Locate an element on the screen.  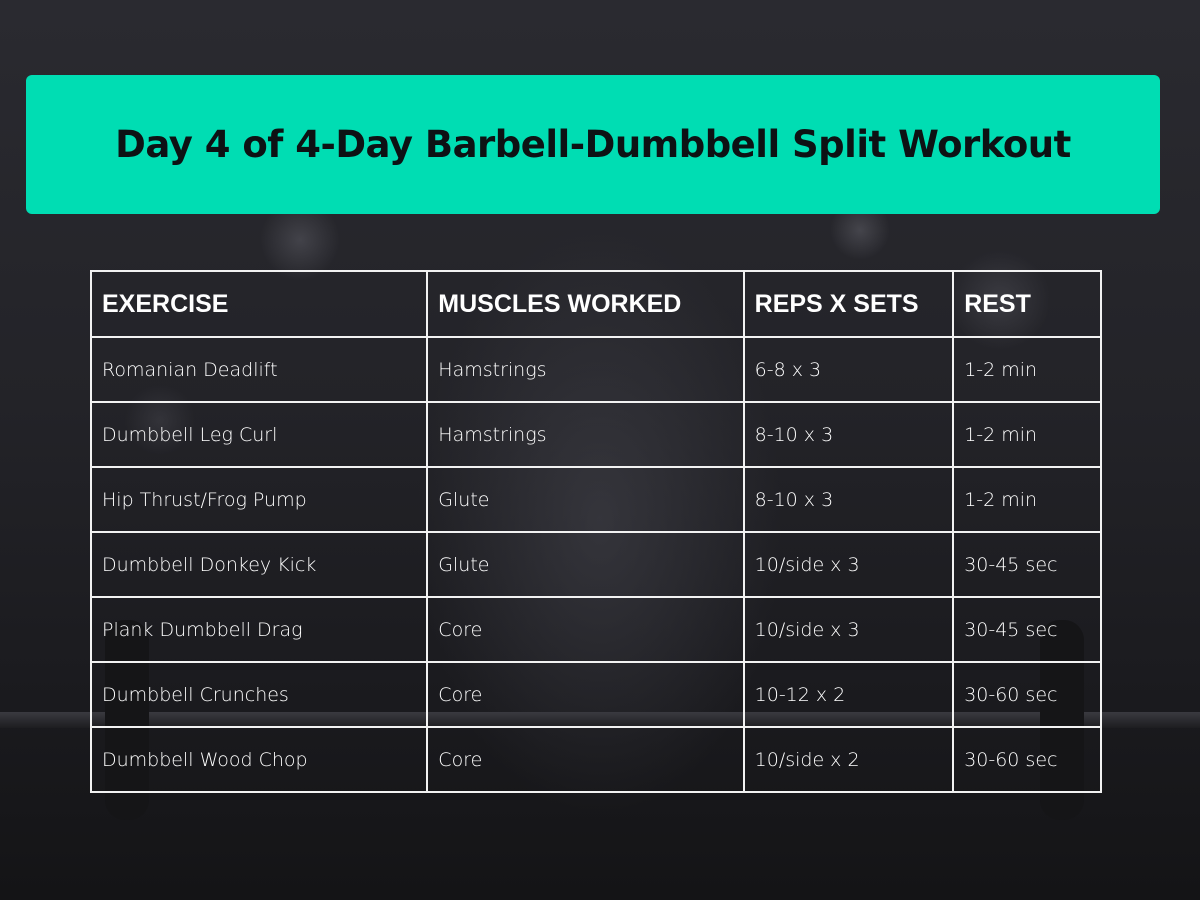
exercise-cell: Hip Thrust/Frog Pump is located at coordinates (259, 499).